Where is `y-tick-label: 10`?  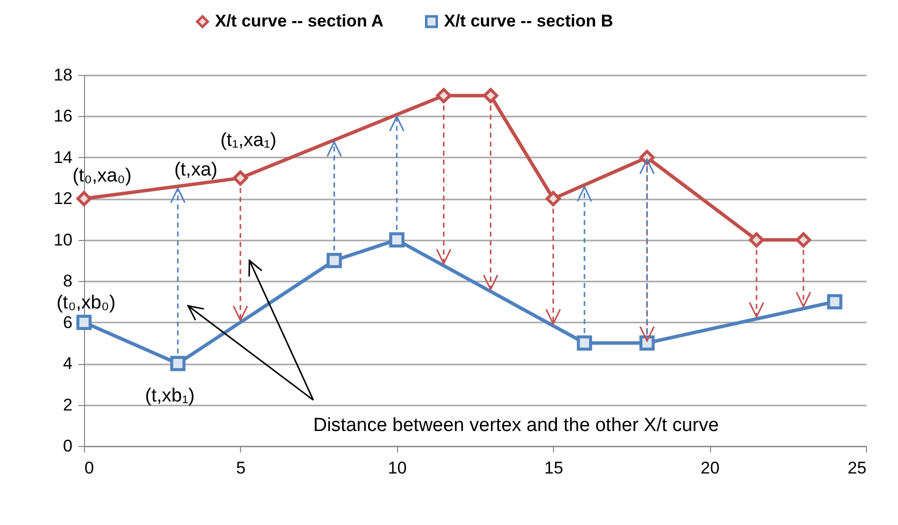
y-tick-label: 10 is located at coordinates (63, 240).